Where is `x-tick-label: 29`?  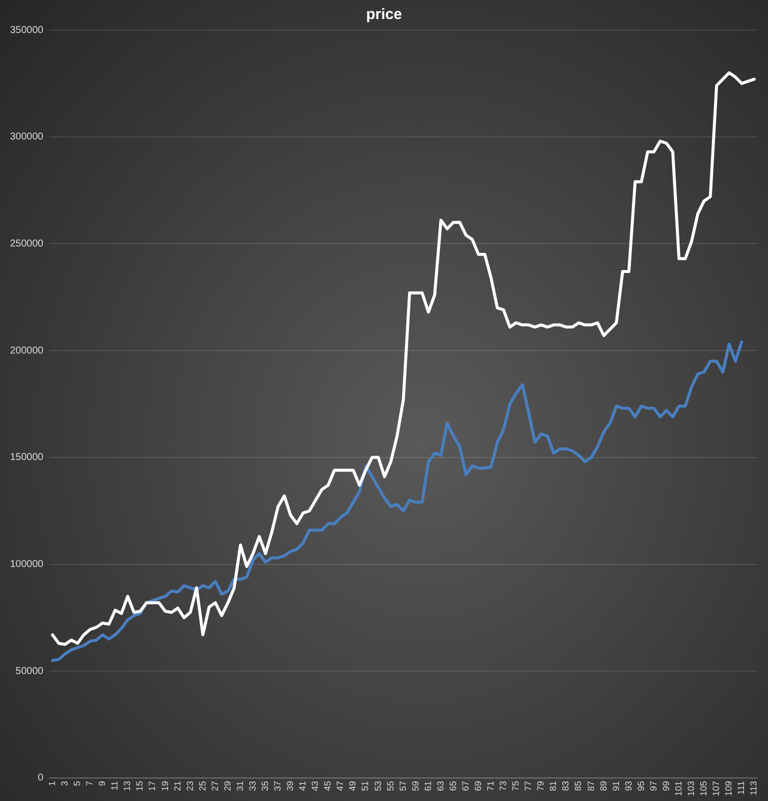
x-tick-label: 29 is located at coordinates (227, 785).